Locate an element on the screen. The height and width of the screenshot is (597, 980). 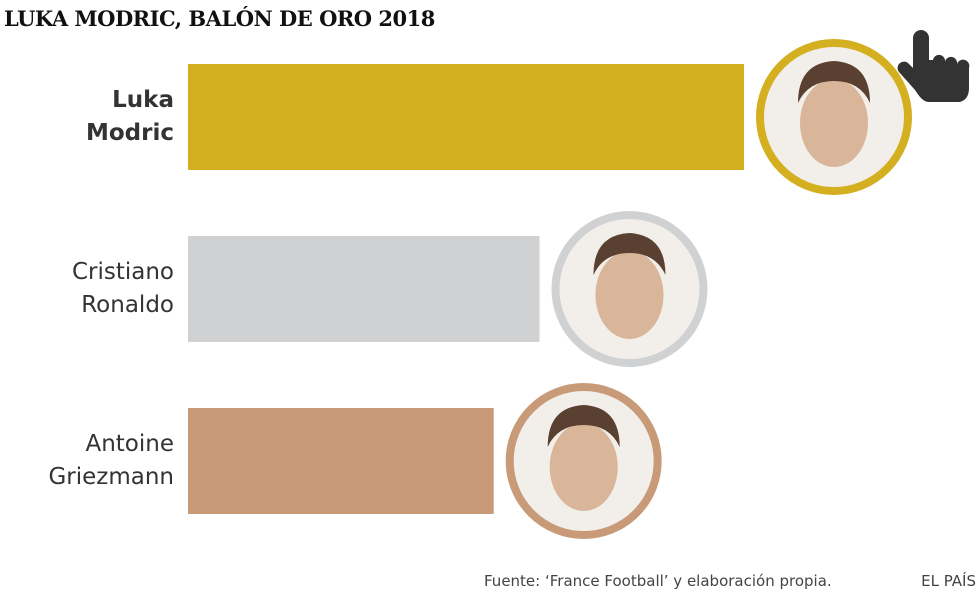
category-label: Antoine Griezmann is located at coordinates (111, 460).